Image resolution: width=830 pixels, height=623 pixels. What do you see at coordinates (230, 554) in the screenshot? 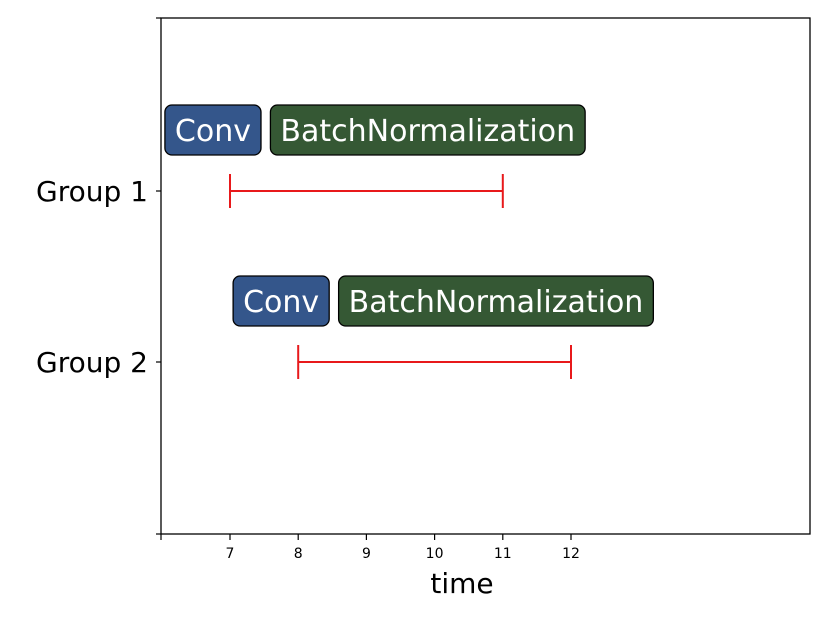
I see `x-tick-label: 7` at bounding box center [230, 554].